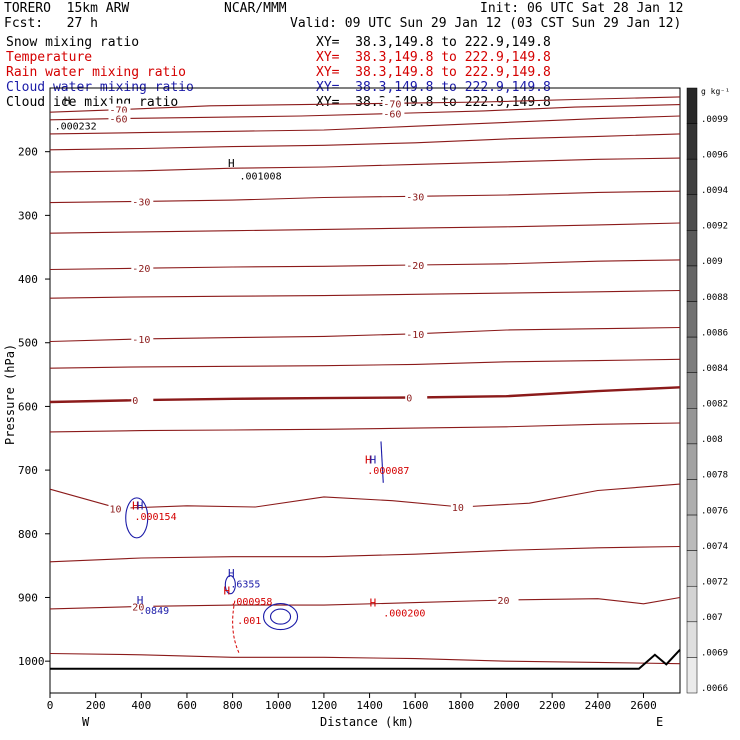 This screenshot has width=740, height=740. I want to click on colorbar-tick-label: .0076, so click(714, 511).